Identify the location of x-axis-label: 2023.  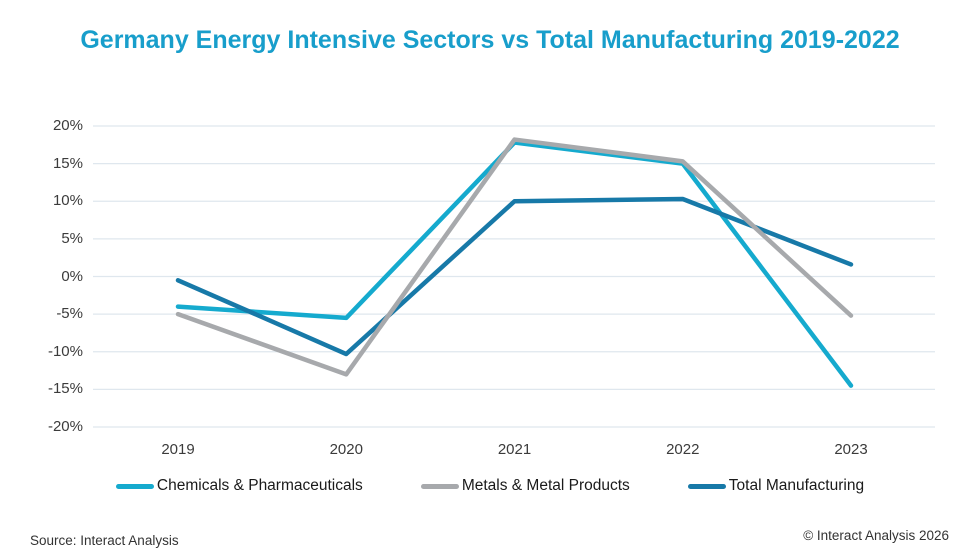
(851, 449).